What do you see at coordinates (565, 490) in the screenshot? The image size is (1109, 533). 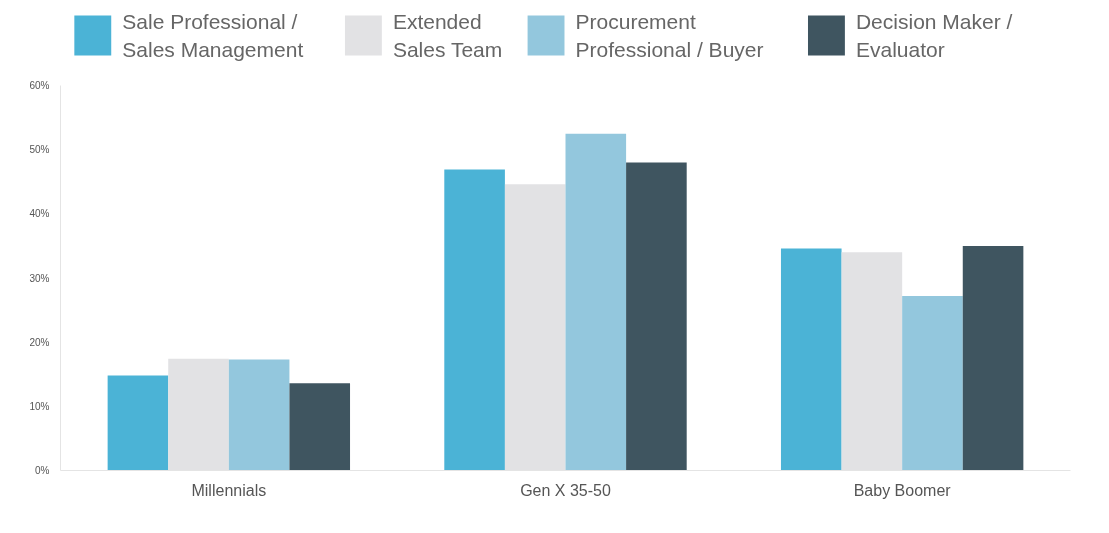 I see `x-tick-label: Gen X 35-50` at bounding box center [565, 490].